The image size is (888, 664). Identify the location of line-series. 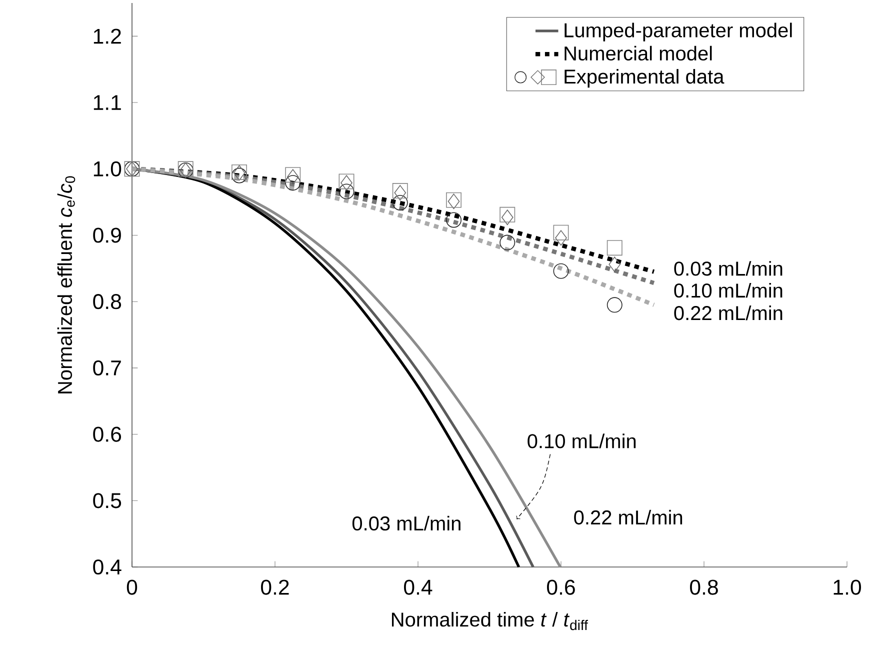
(393, 237).